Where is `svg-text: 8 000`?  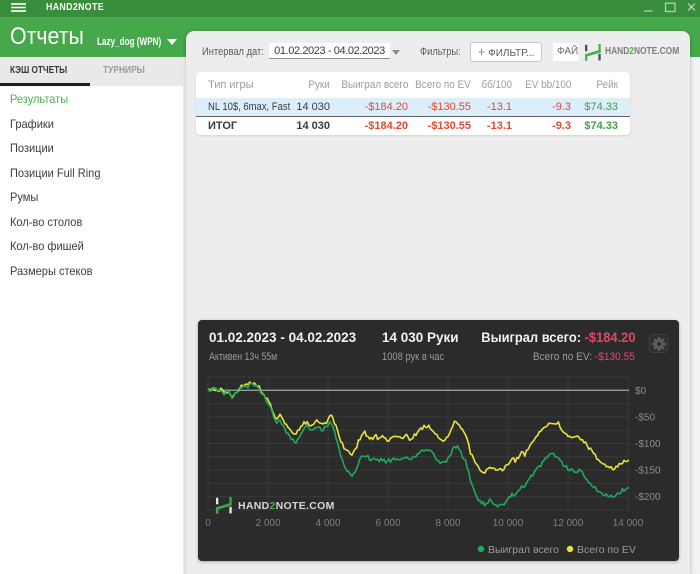
svg-text: 8 000 is located at coordinates (447, 523).